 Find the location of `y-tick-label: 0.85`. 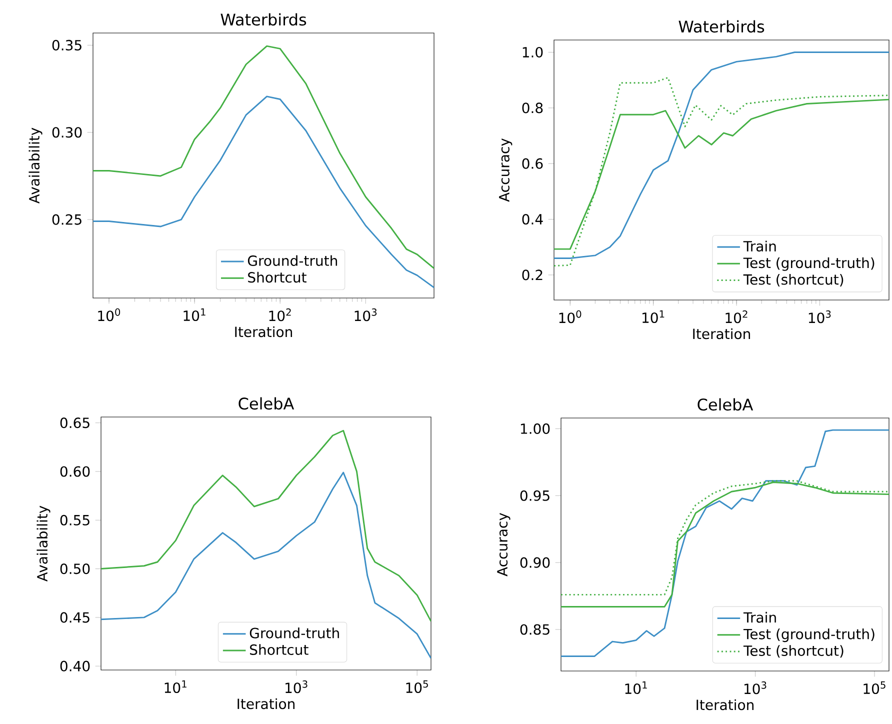

y-tick-label: 0.85 is located at coordinates (535, 629).